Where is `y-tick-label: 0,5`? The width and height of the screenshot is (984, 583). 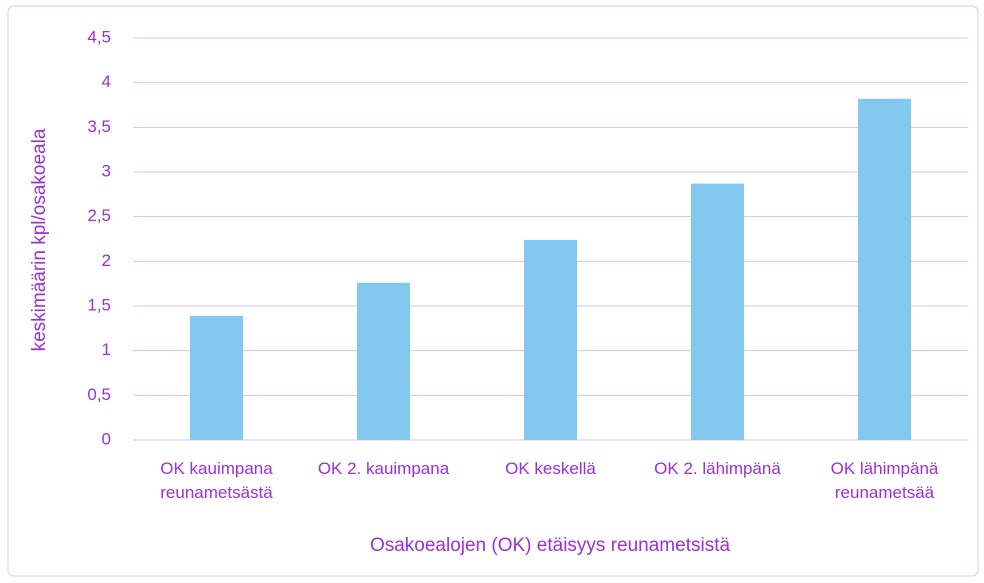
y-tick-label: 0,5 is located at coordinates (99, 394).